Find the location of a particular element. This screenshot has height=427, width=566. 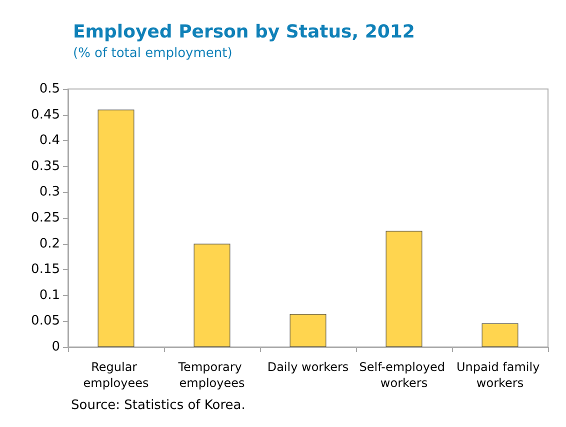

y-tick-label: 0.2 is located at coordinates (49, 244).